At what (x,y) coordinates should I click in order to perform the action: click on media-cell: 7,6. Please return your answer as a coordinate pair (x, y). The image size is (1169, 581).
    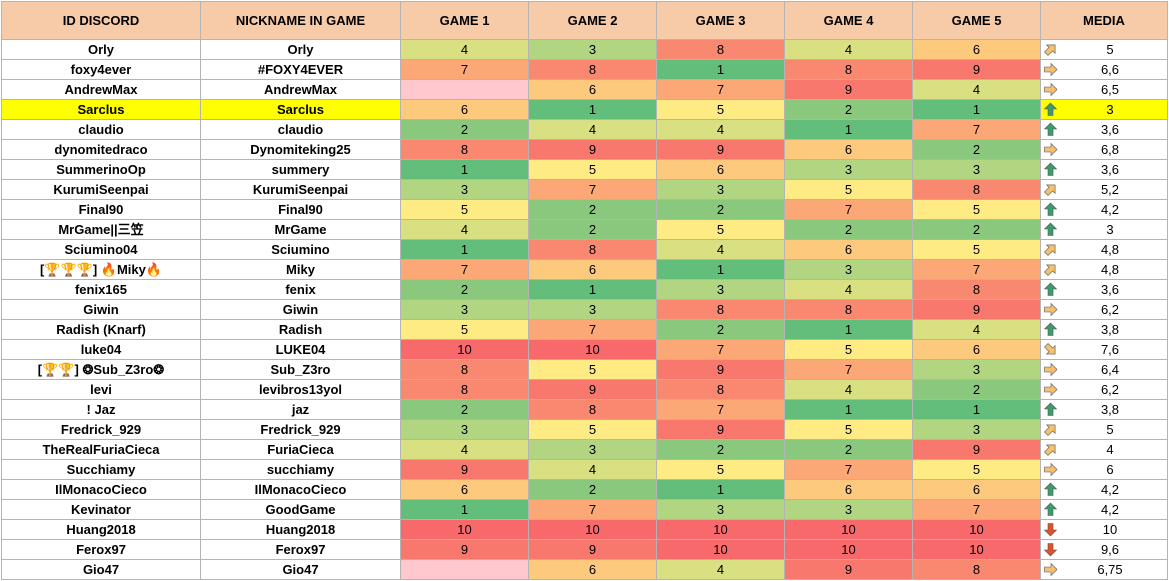
    Looking at the image, I should click on (1104, 349).